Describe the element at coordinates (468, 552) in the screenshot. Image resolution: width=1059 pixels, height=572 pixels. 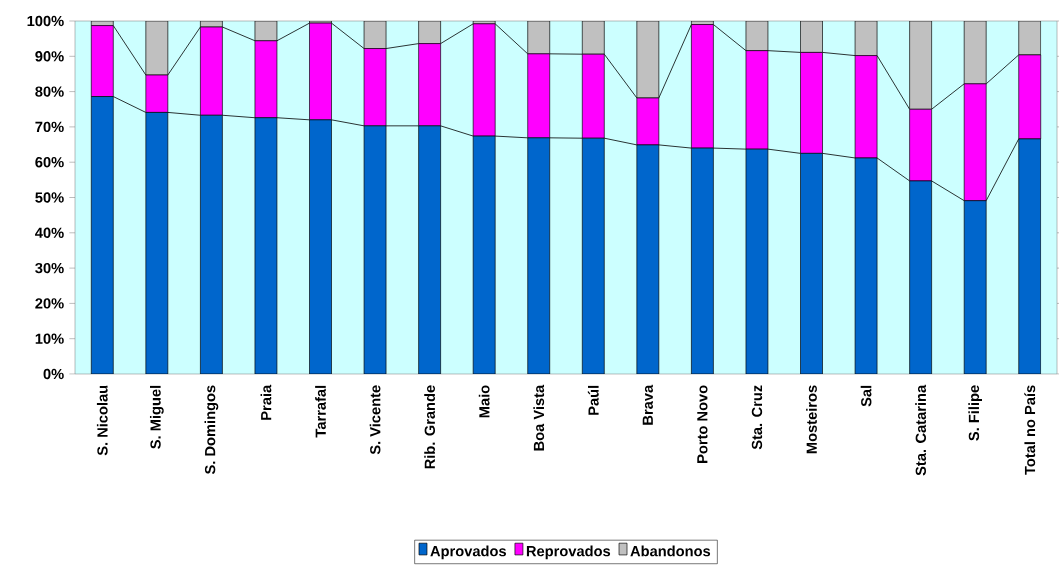
I see `legend-label: Aprovados` at that location.